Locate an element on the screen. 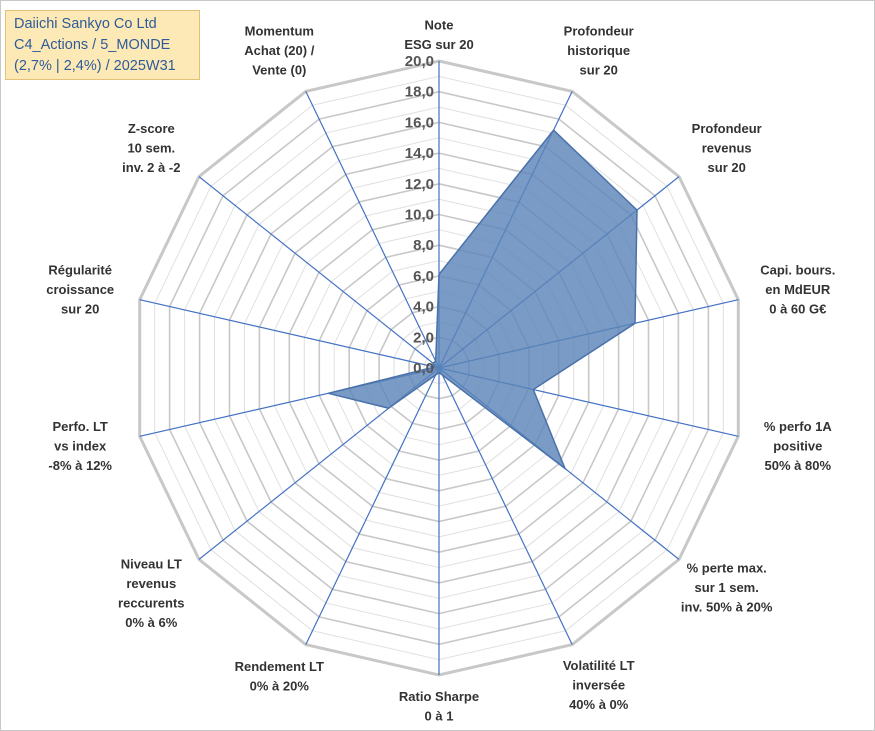  axis-label: Profondeur revenus sur 20 is located at coordinates (727, 148).